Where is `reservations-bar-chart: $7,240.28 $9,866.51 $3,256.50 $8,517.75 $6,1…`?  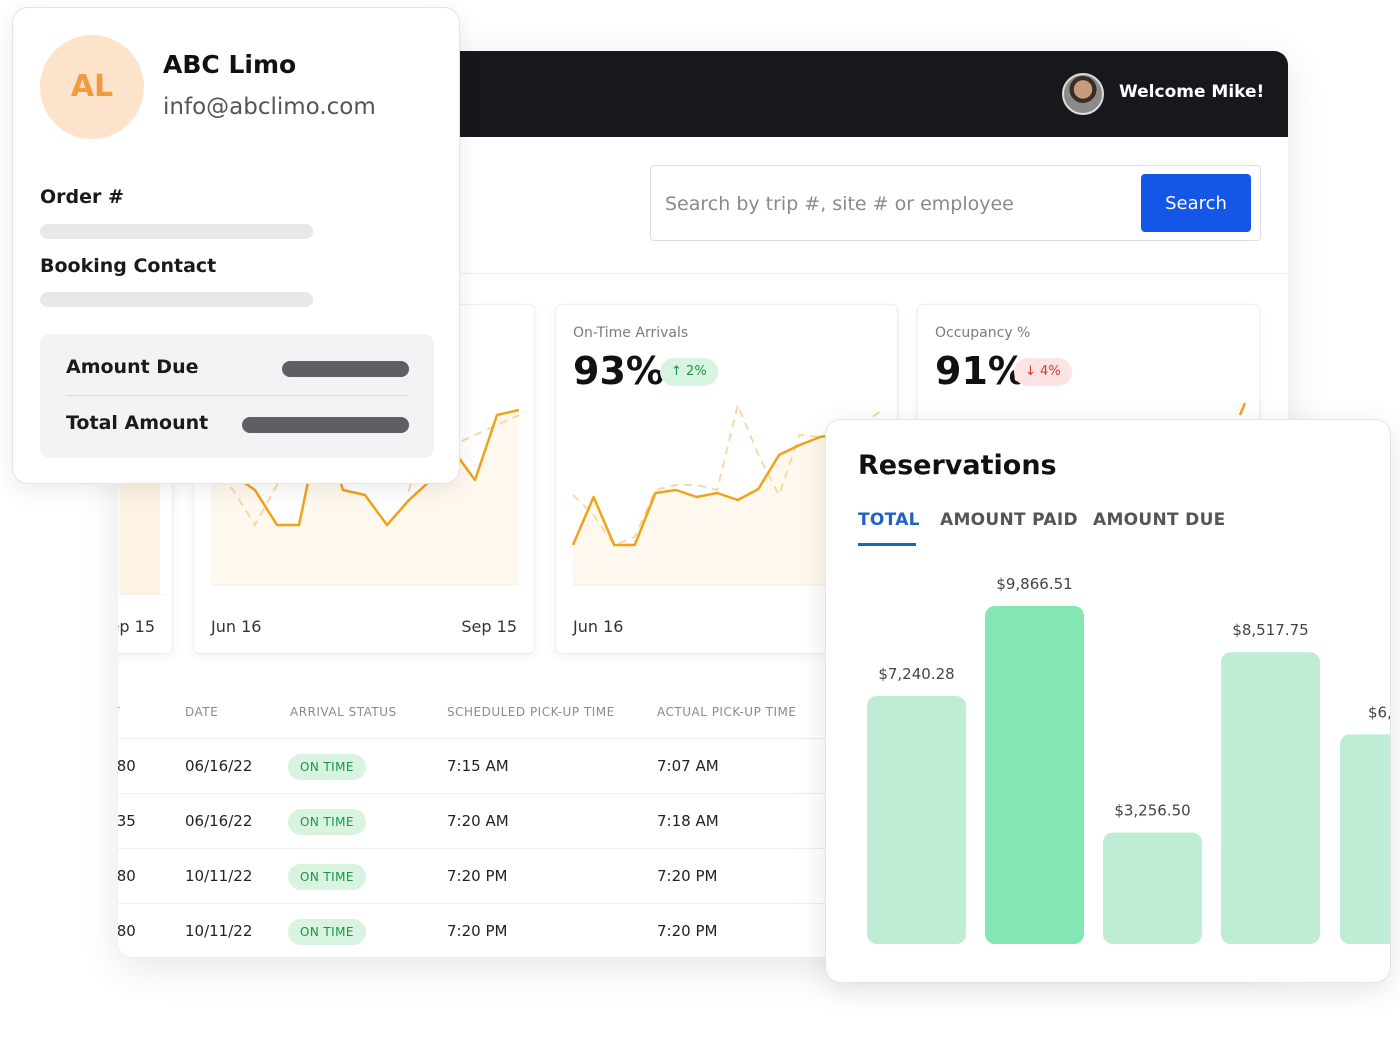
reservations-bar-chart: $7,240.28 $9,866.51 $3,256.50 $8,517.75 $6,1… is located at coordinates (1129, 759).